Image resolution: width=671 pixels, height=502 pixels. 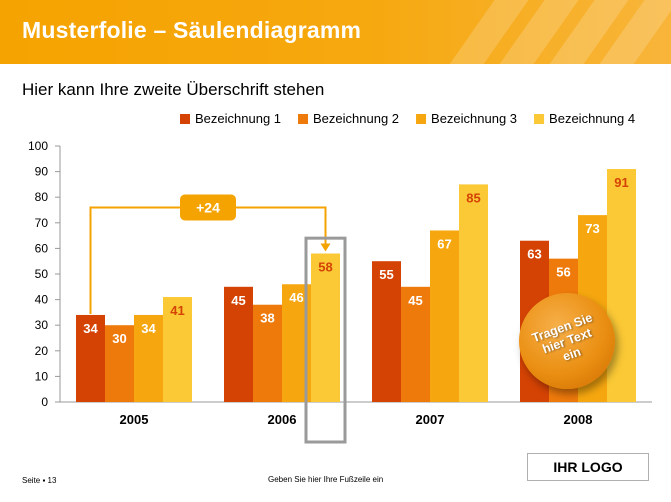 What do you see at coordinates (325, 247) in the screenshot?
I see `annotation-arrowhead` at bounding box center [325, 247].